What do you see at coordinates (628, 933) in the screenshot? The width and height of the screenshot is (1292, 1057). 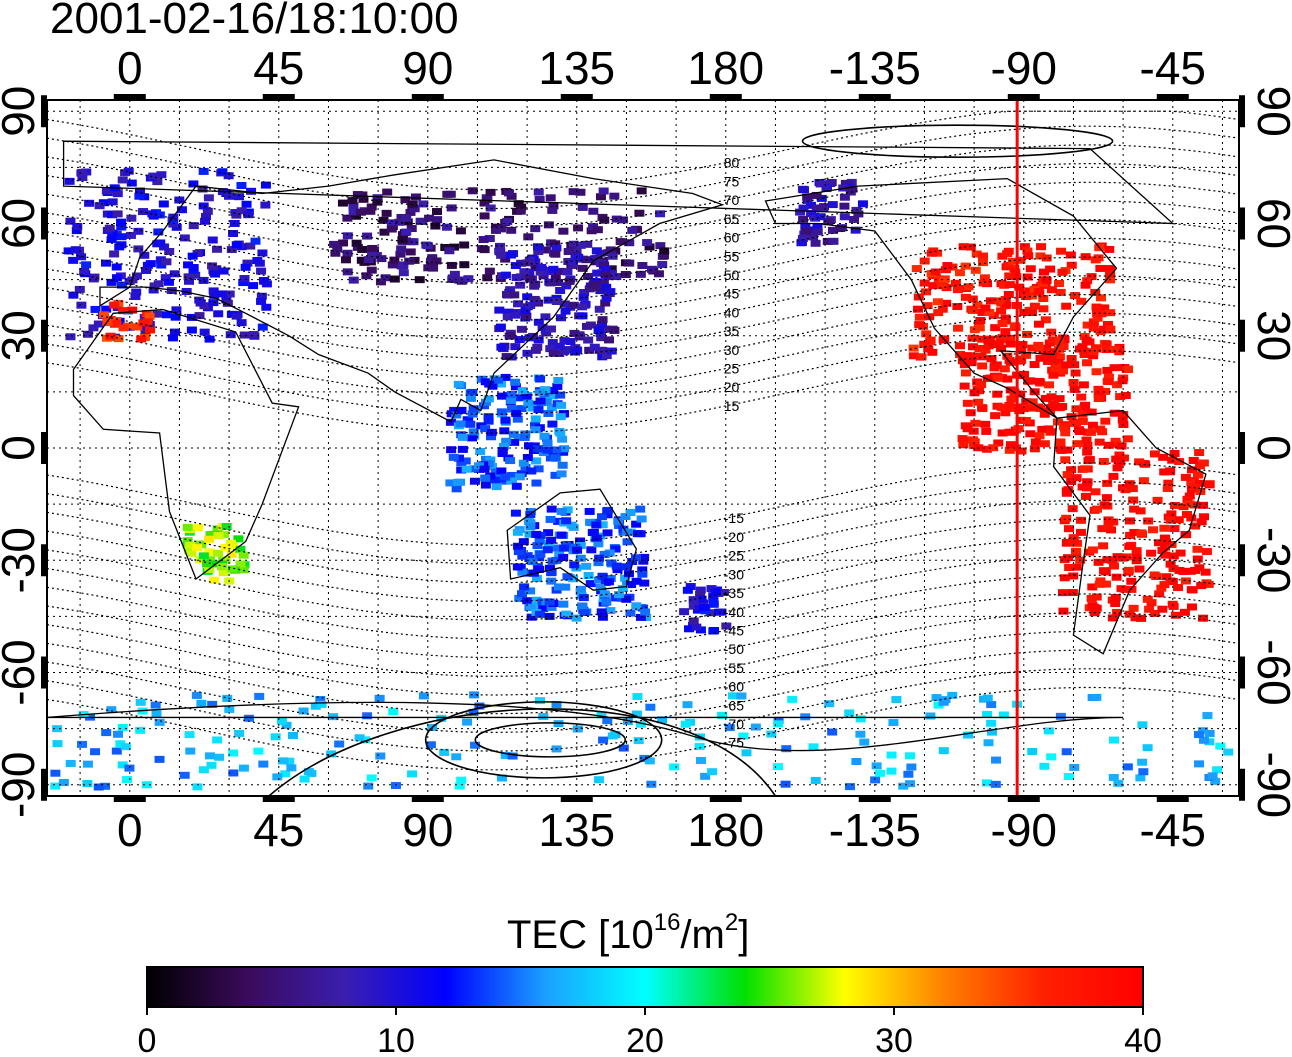 I see `colorbar-title: TEC [1016/m2]` at bounding box center [628, 933].